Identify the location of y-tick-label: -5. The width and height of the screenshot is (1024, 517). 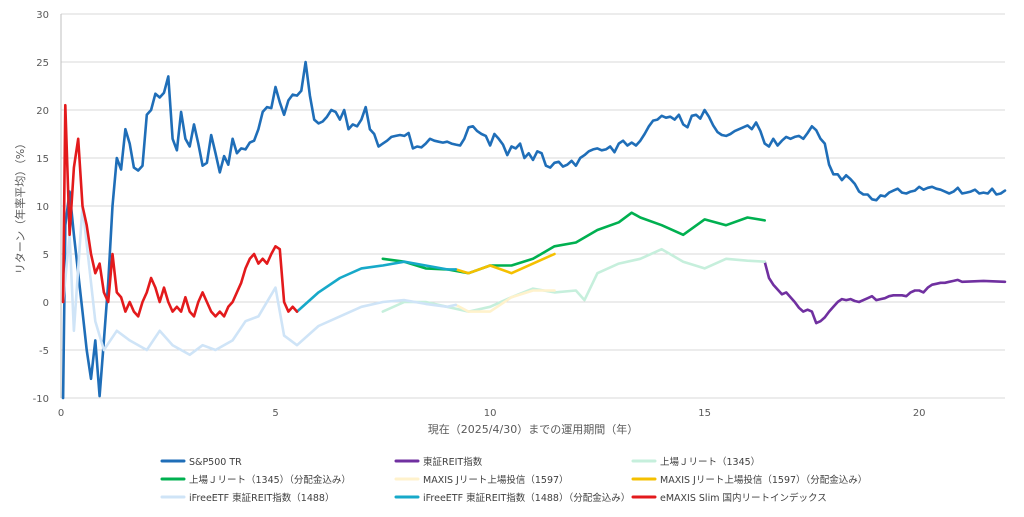
(44, 351).